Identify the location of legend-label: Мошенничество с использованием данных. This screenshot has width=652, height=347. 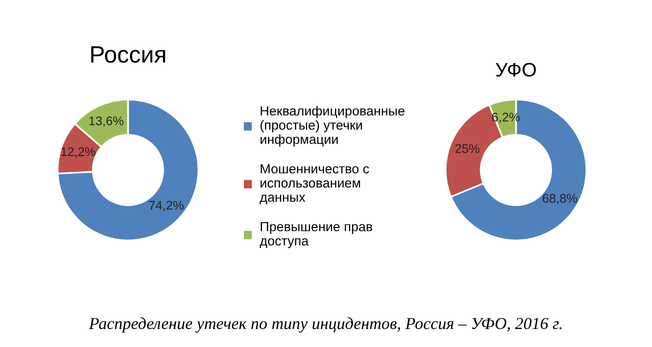
(315, 184).